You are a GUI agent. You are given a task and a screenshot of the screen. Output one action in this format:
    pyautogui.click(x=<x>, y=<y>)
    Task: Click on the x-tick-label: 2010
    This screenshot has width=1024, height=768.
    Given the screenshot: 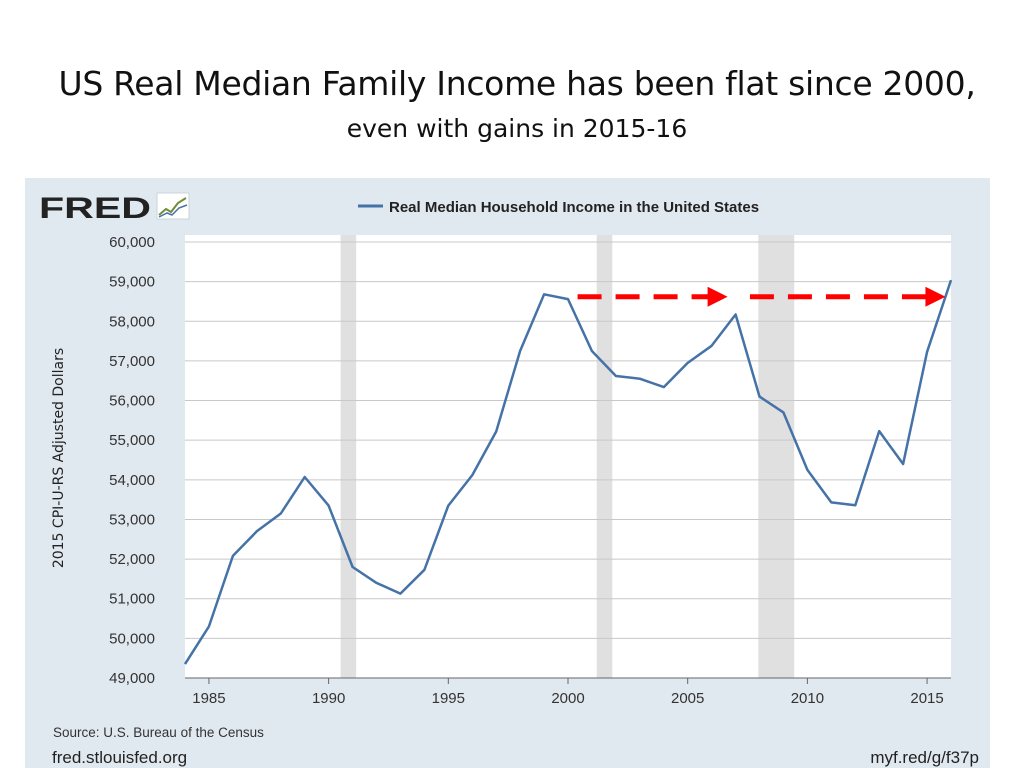 What is the action you would take?
    pyautogui.click(x=807, y=698)
    